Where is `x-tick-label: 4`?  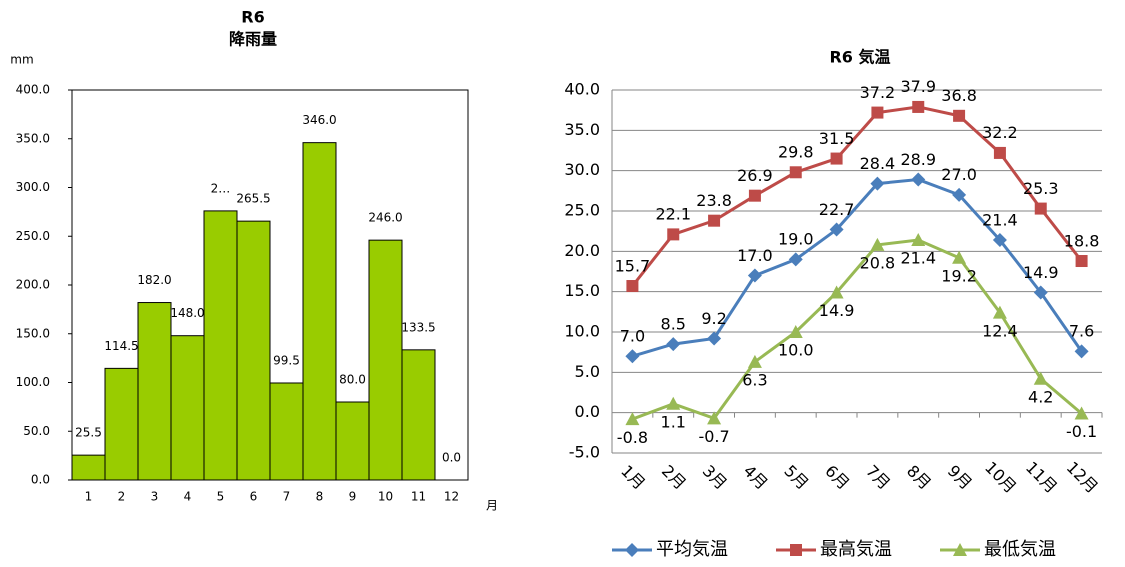 x-tick-label: 4 is located at coordinates (188, 497).